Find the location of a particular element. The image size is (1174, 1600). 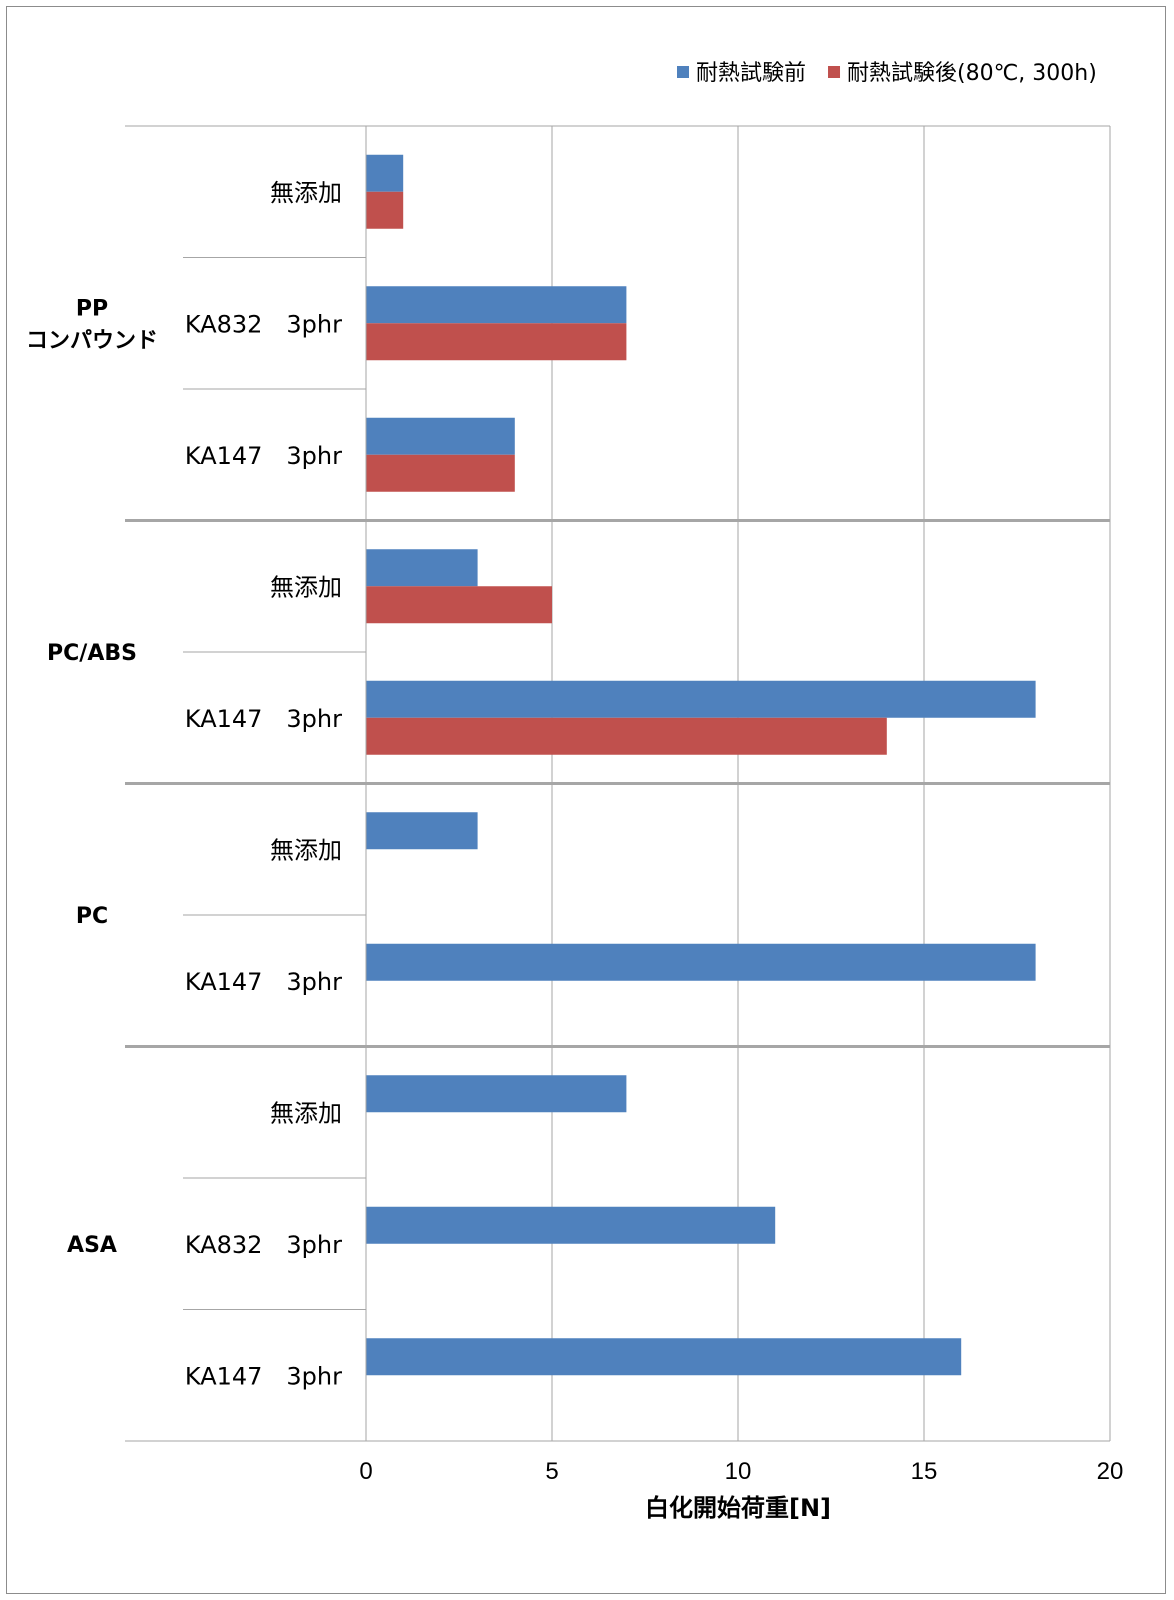

group-label: コンパウンド is located at coordinates (92, 340).